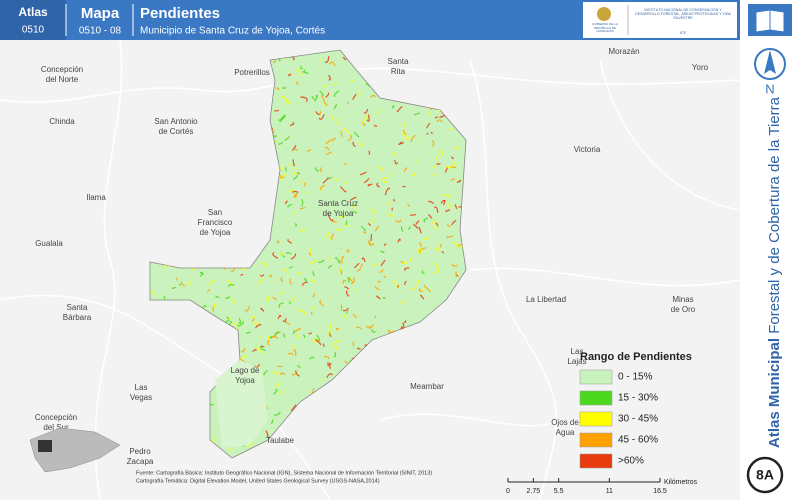 The image size is (800, 500). Describe the element at coordinates (631, 461) in the screenshot. I see `legend-label: >60%` at that location.